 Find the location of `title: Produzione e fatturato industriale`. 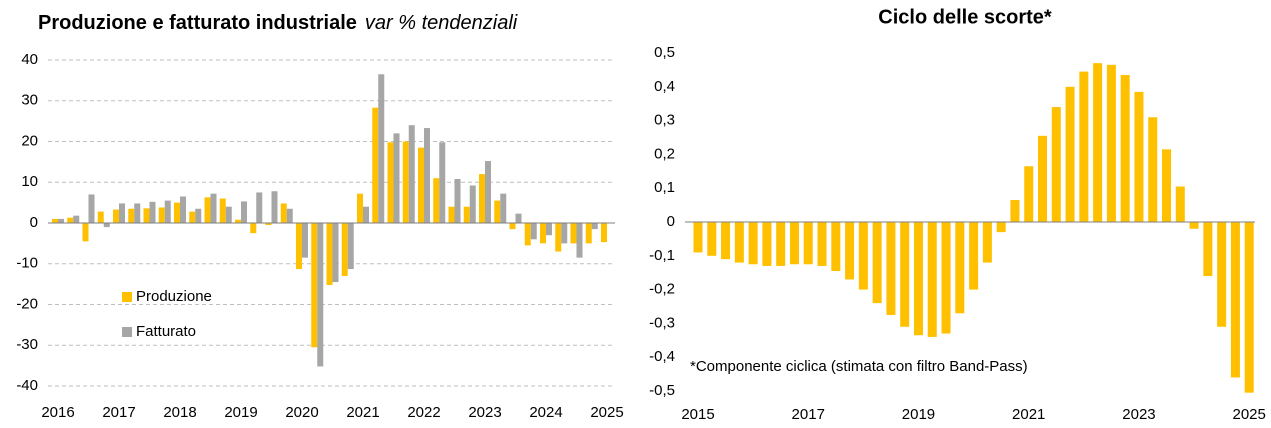

title: Produzione e fatturato industriale is located at coordinates (197, 23).